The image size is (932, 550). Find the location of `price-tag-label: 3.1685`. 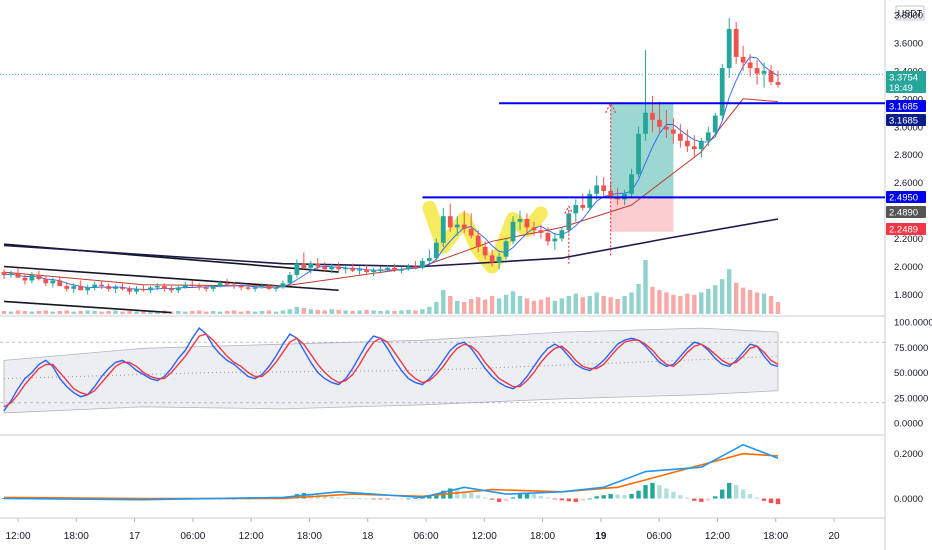

price-tag-label: 3.1685 is located at coordinates (903, 121).